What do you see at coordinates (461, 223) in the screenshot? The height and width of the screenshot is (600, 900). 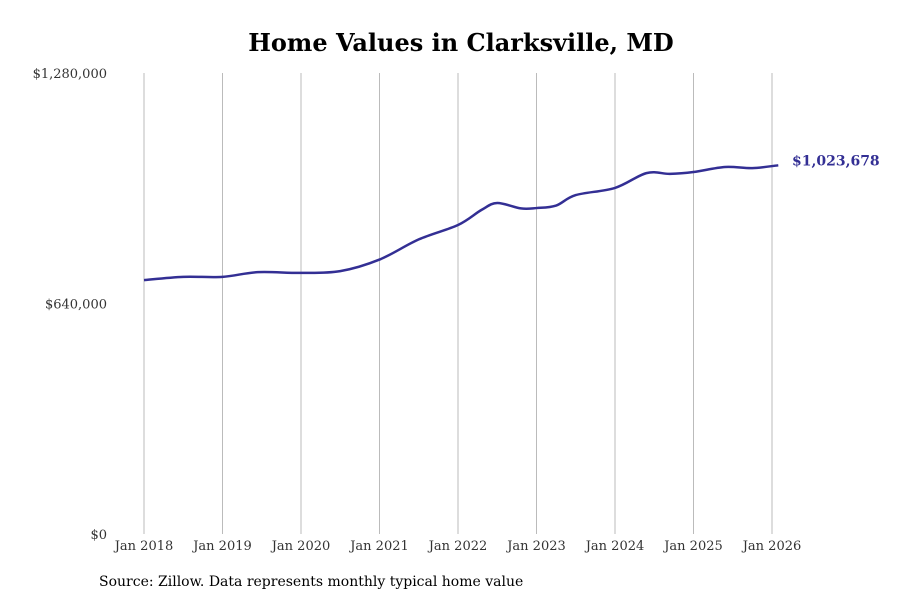 I see `series-line` at bounding box center [461, 223].